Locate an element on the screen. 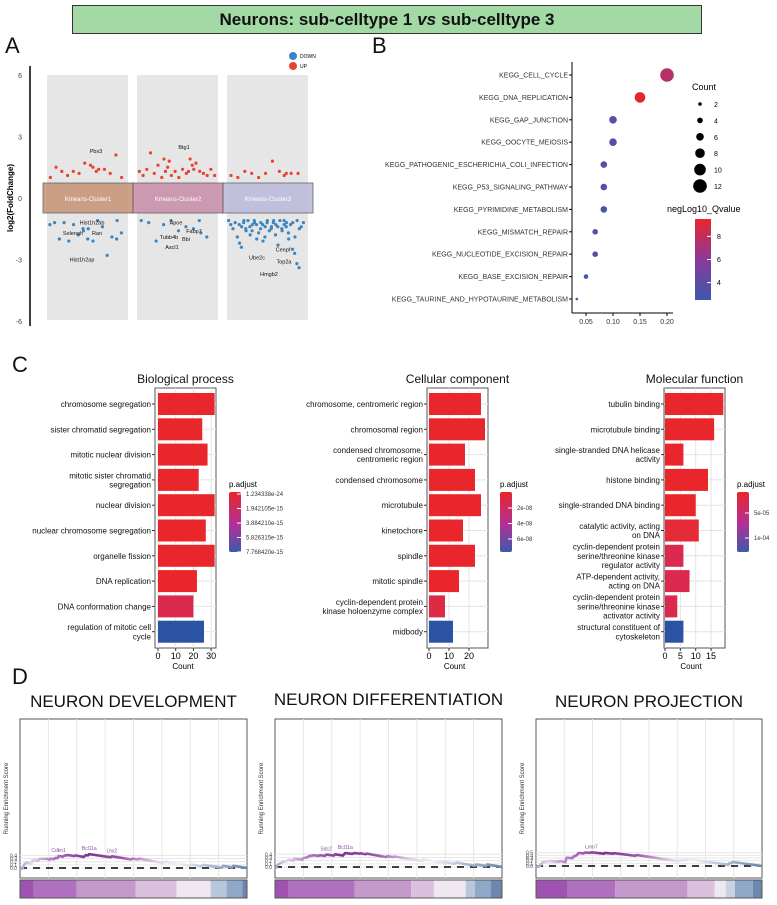  chart-title: NEURON DIFFERENTIATION is located at coordinates (388, 699).